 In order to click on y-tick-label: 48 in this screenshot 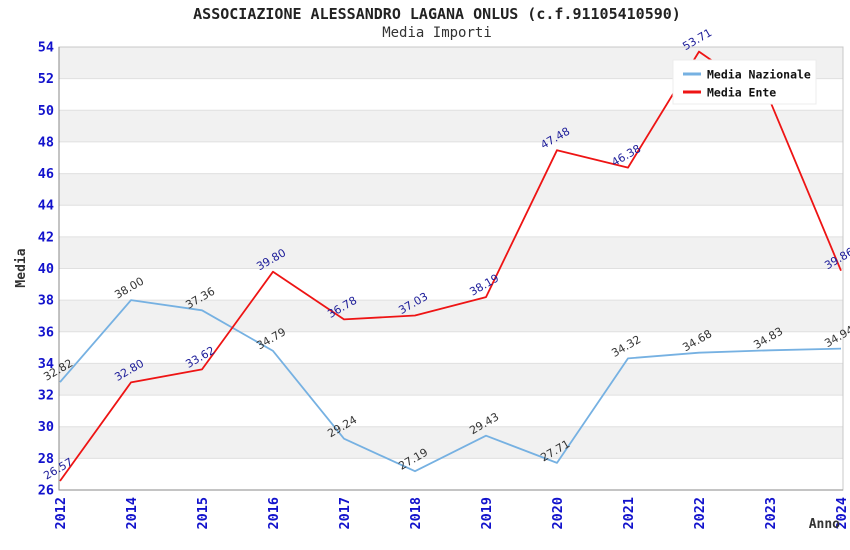, I will do `click(46, 142)`.